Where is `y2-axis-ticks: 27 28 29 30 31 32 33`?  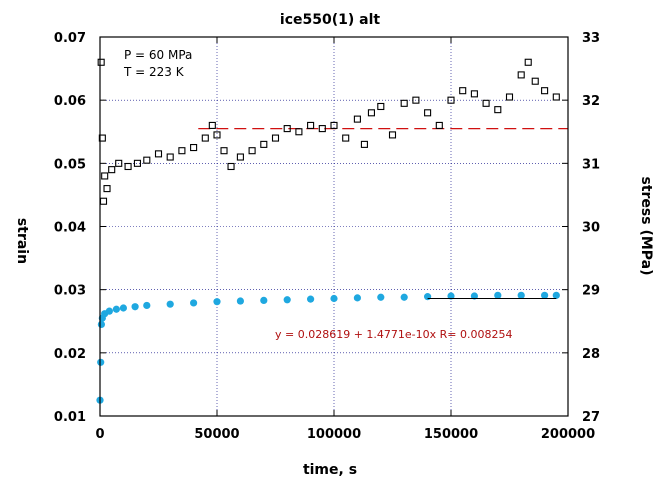 y2-axis-ticks: 27 28 29 30 31 32 33 is located at coordinates (581, 228).